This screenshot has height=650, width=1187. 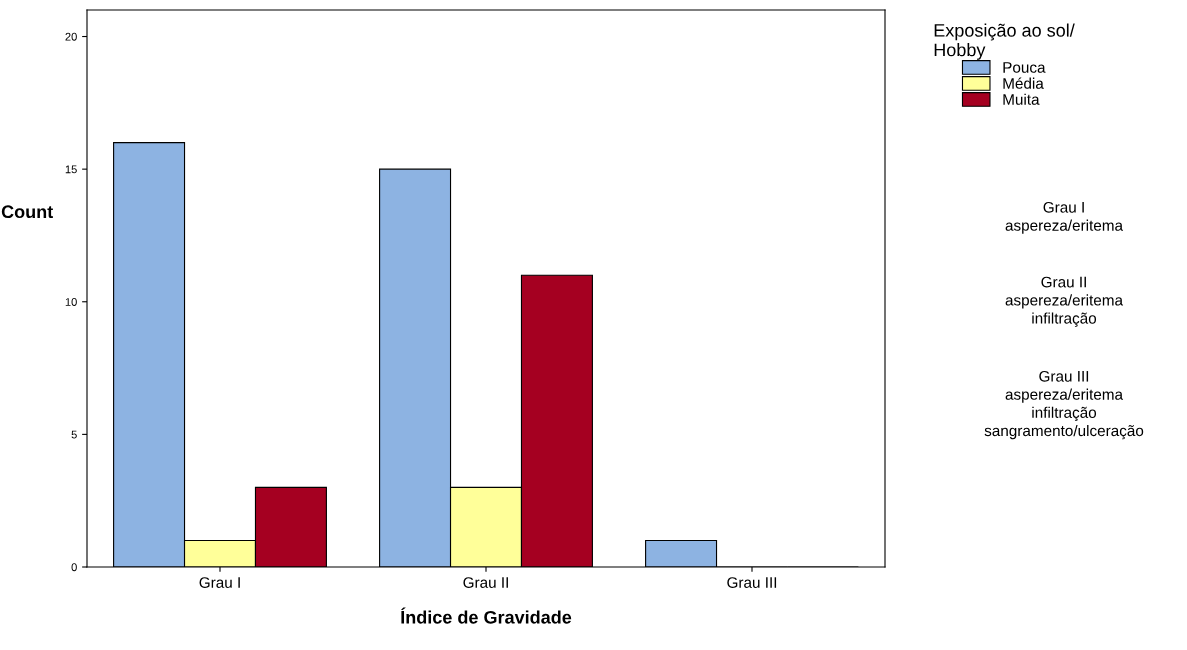 I want to click on legend-title: Exposição ao sol/ Hobby, so click(x=1004, y=41).